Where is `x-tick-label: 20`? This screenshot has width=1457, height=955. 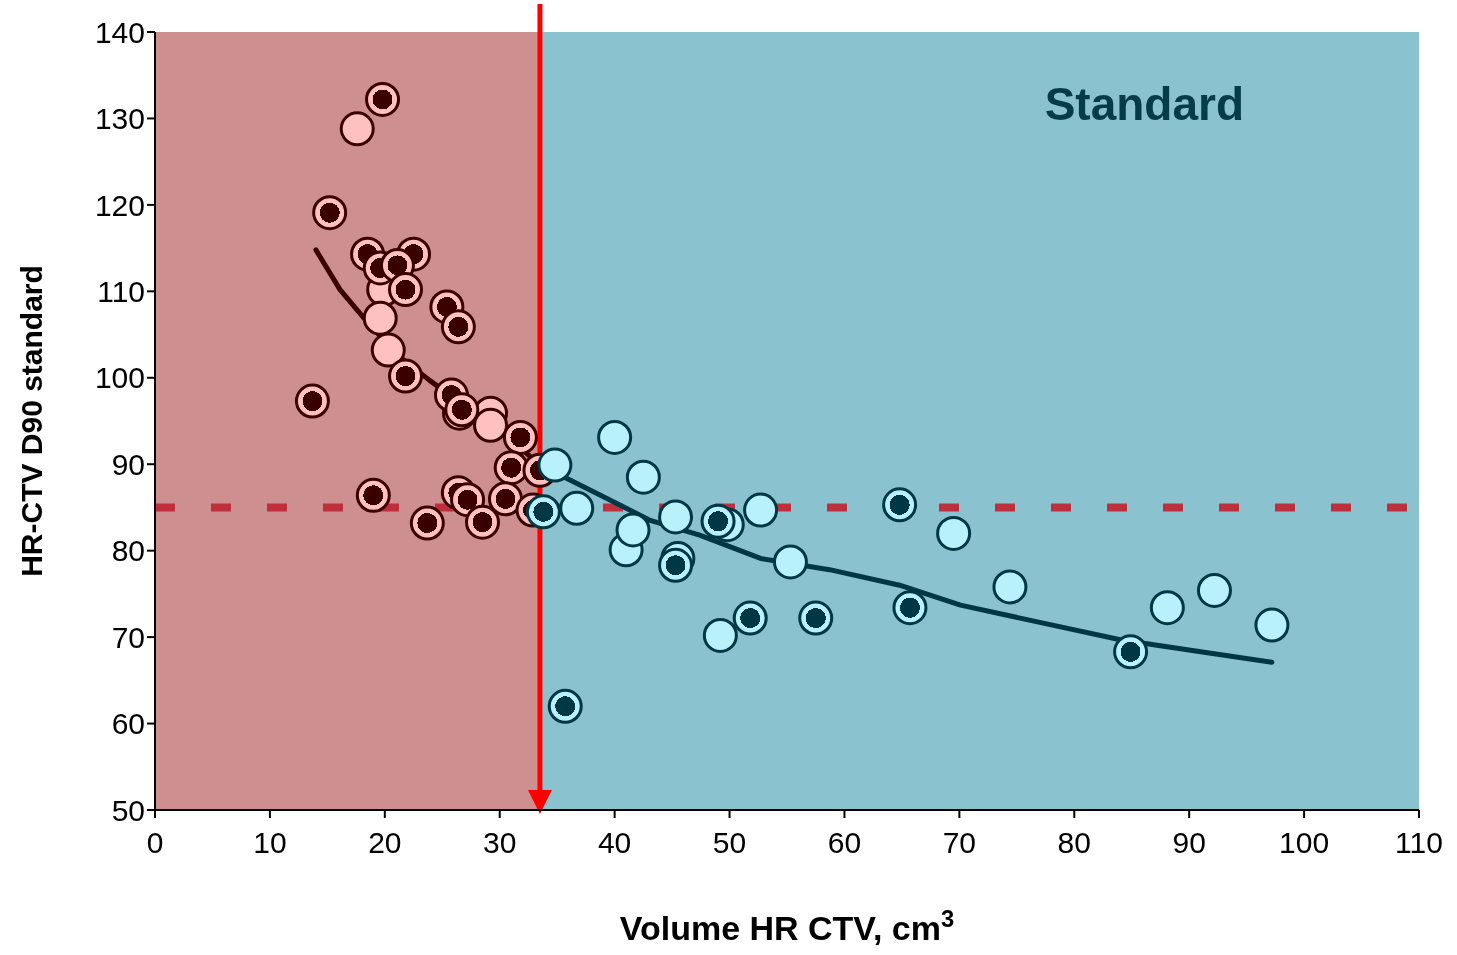 x-tick-label: 20 is located at coordinates (385, 843).